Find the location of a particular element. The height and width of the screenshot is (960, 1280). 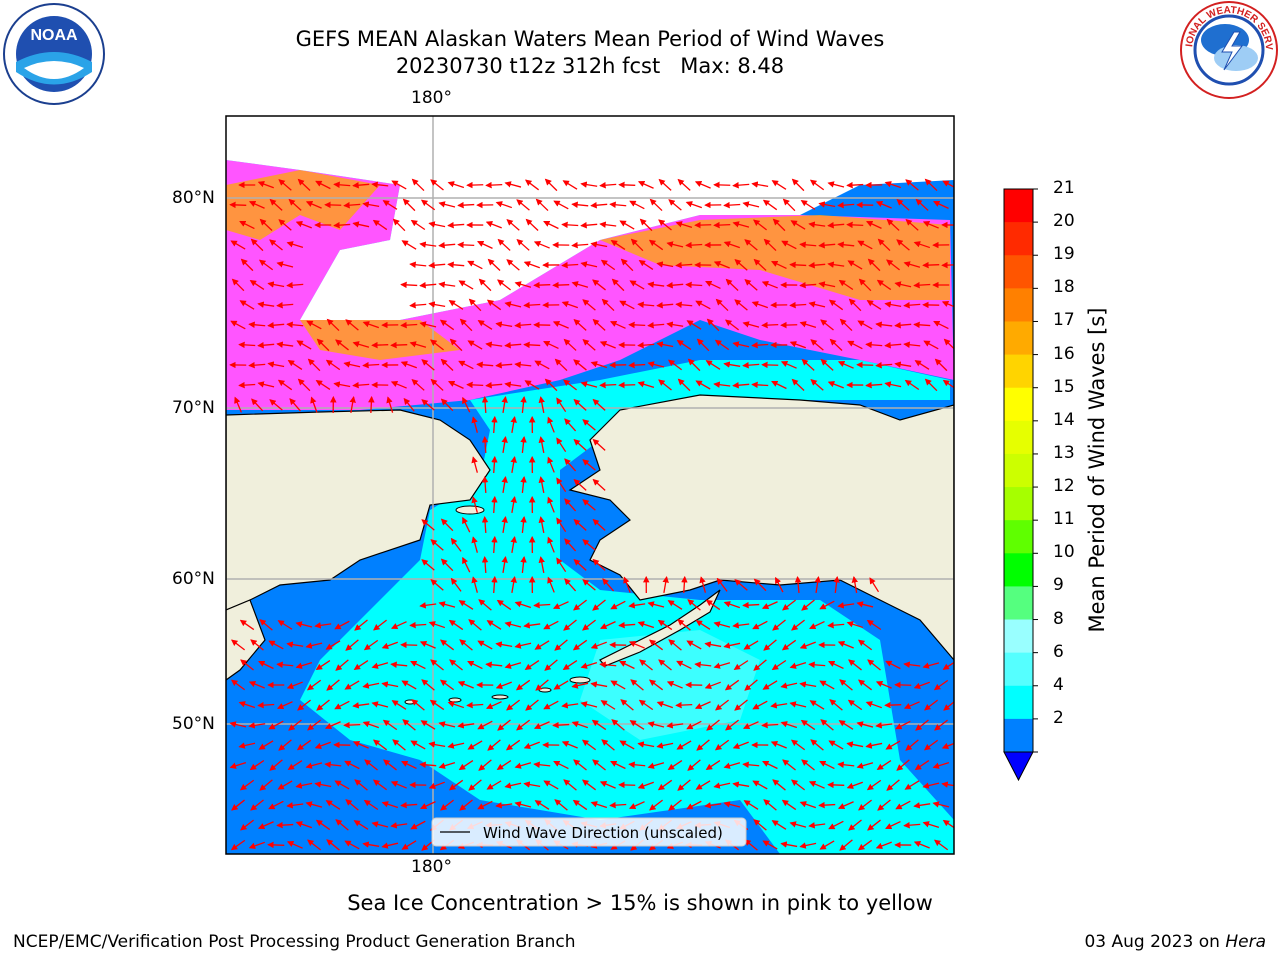

footer-date-text: 03 Aug 2023 on is located at coordinates (1155, 942).